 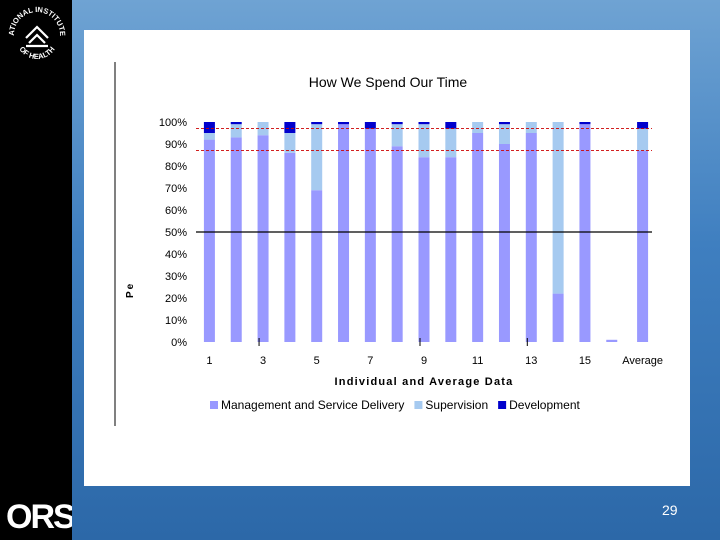 I want to click on x-tick-label: 15, so click(x=585, y=361).